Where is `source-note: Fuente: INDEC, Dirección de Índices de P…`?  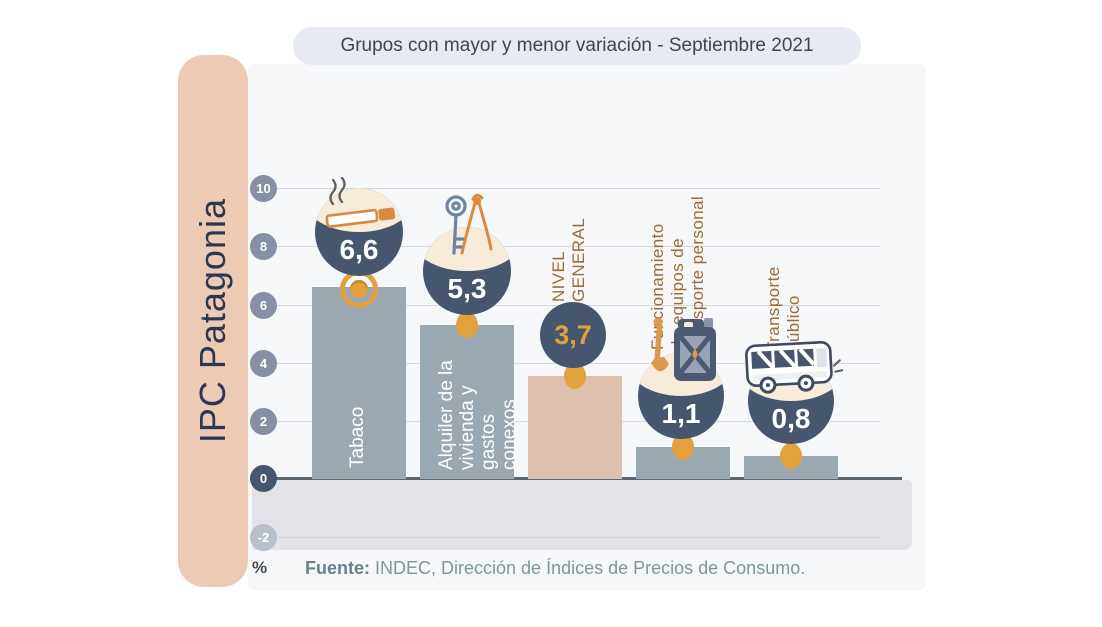
source-note: Fuente: INDEC, Dirección de Índices de P… is located at coordinates (555, 568).